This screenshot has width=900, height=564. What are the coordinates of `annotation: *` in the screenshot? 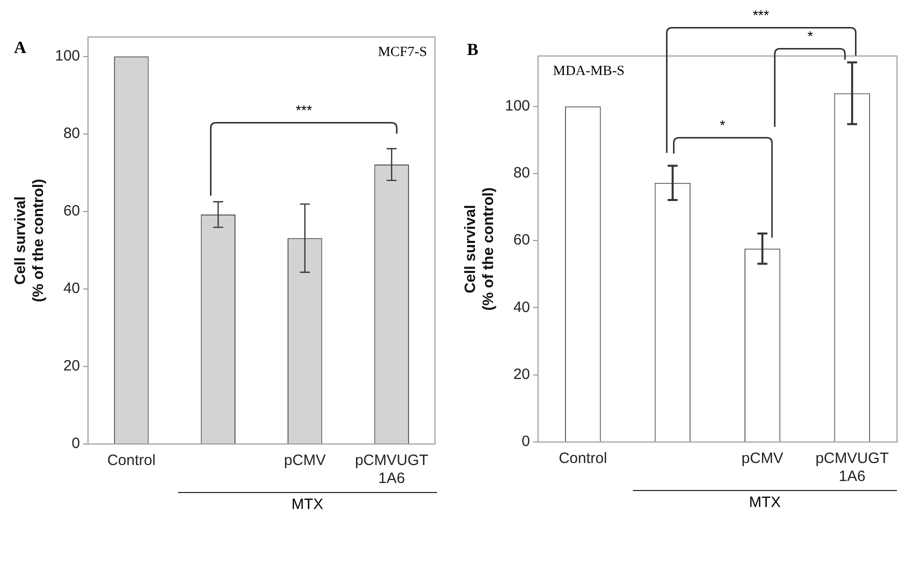 It's located at (723, 124).